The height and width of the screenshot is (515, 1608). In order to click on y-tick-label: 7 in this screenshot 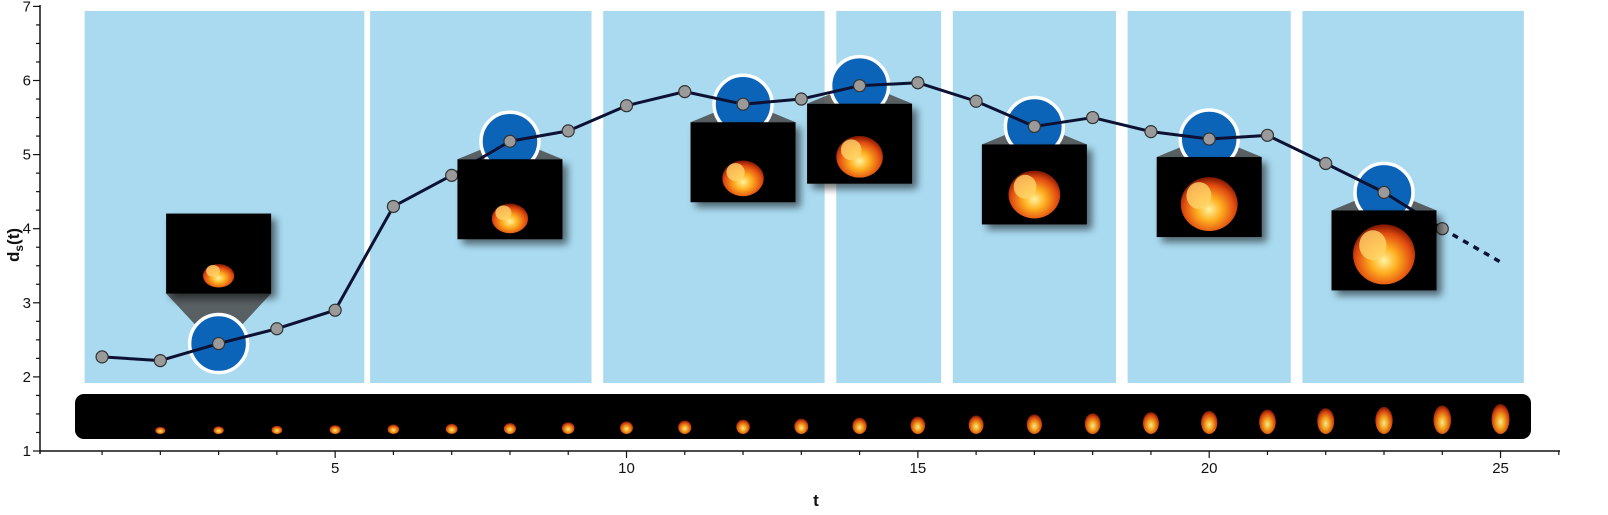, I will do `click(27, 7)`.